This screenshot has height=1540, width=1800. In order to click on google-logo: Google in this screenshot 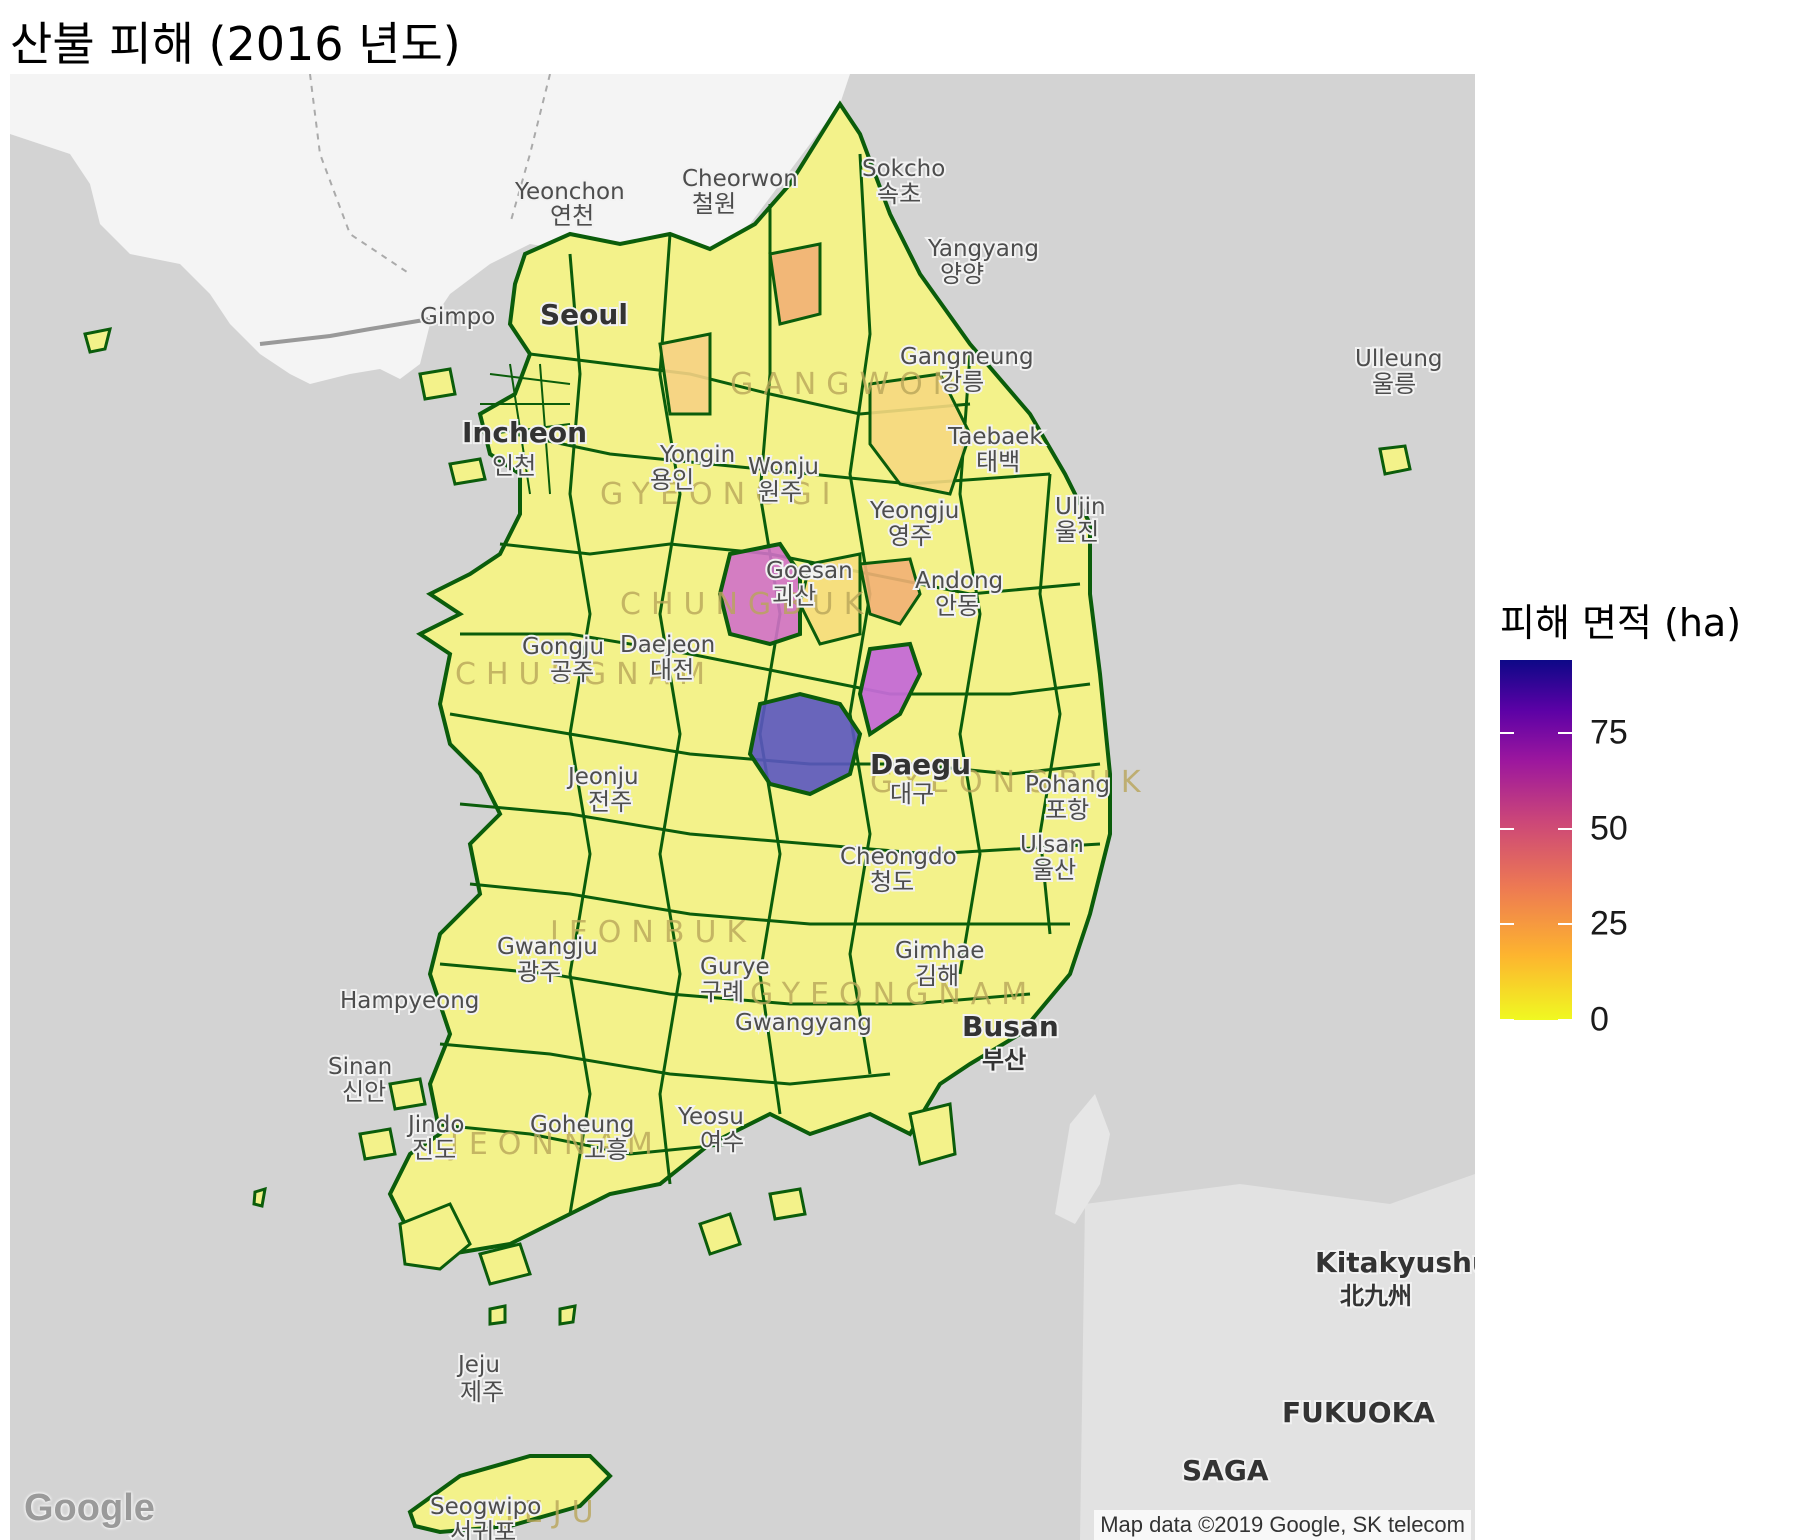, I will do `click(89, 1508)`.